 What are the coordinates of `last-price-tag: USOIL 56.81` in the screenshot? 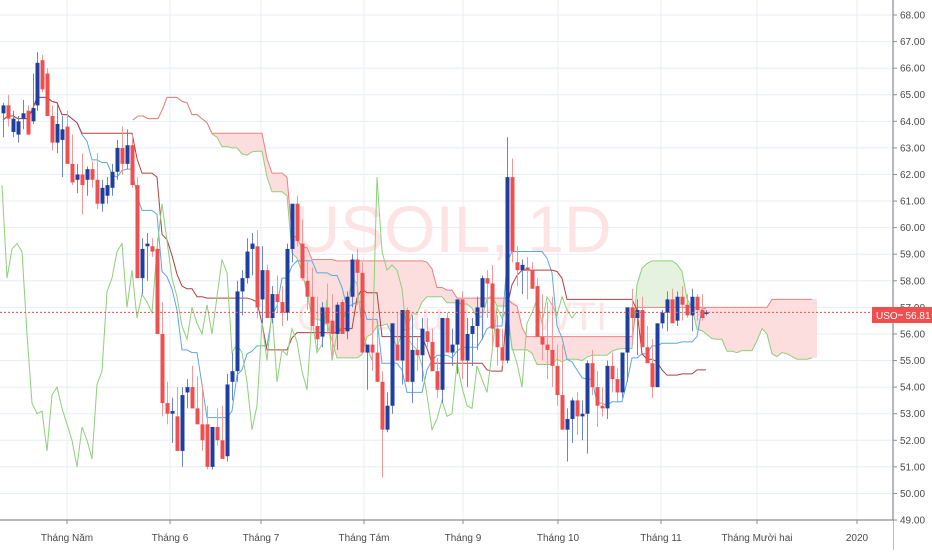 It's located at (902, 315).